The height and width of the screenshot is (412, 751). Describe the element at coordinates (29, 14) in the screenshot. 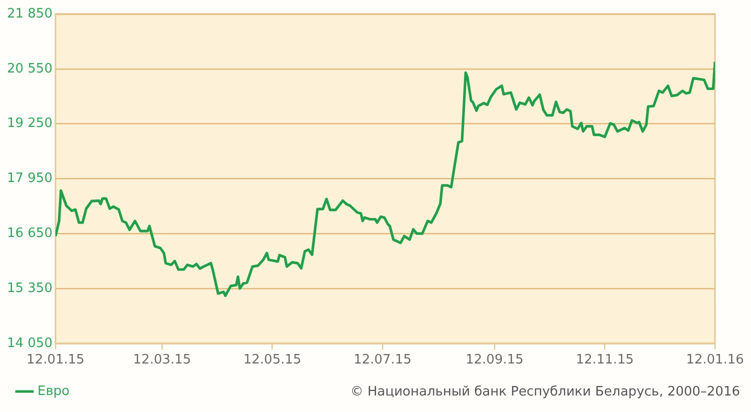

I see `y-tick-label: 21 850` at that location.